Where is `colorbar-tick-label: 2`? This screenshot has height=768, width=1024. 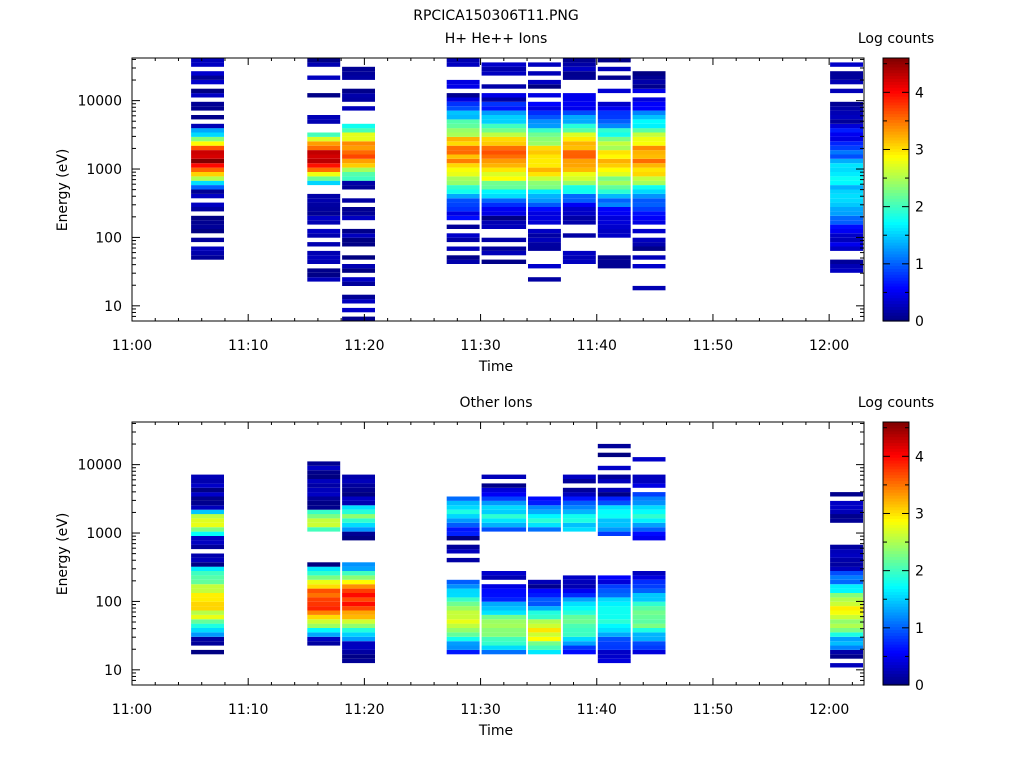 colorbar-tick-label: 2 is located at coordinates (919, 208).